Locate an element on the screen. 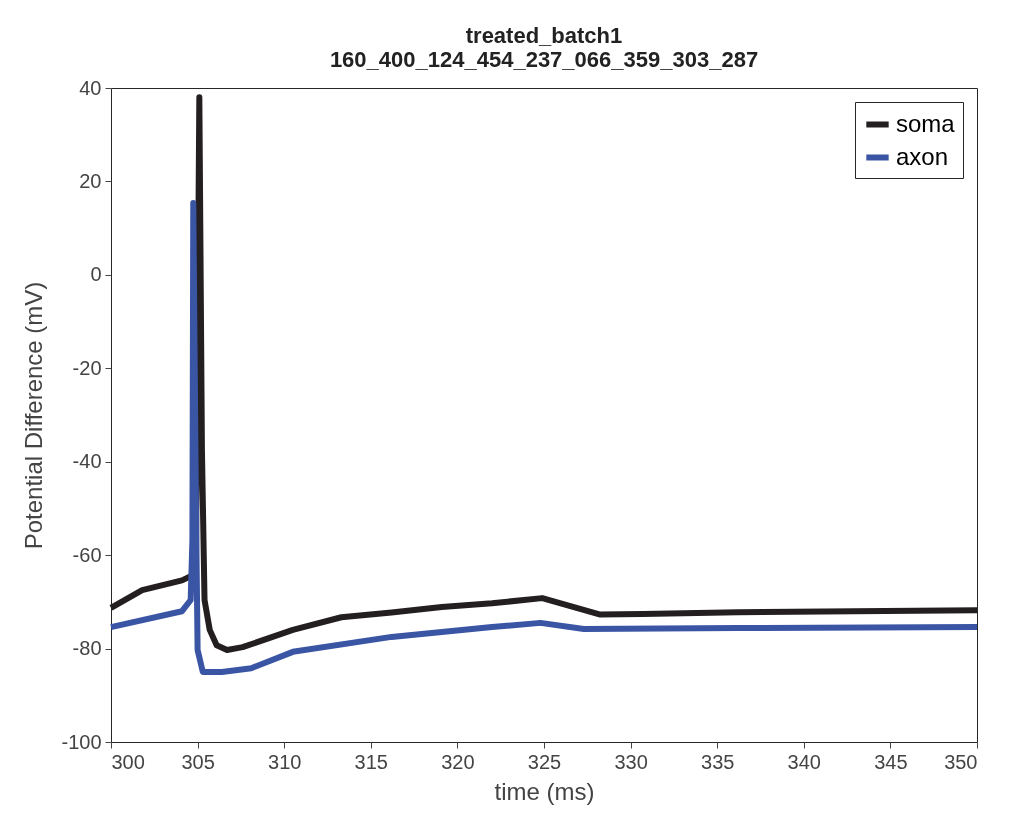  x-tick-label: 340 is located at coordinates (804, 761).